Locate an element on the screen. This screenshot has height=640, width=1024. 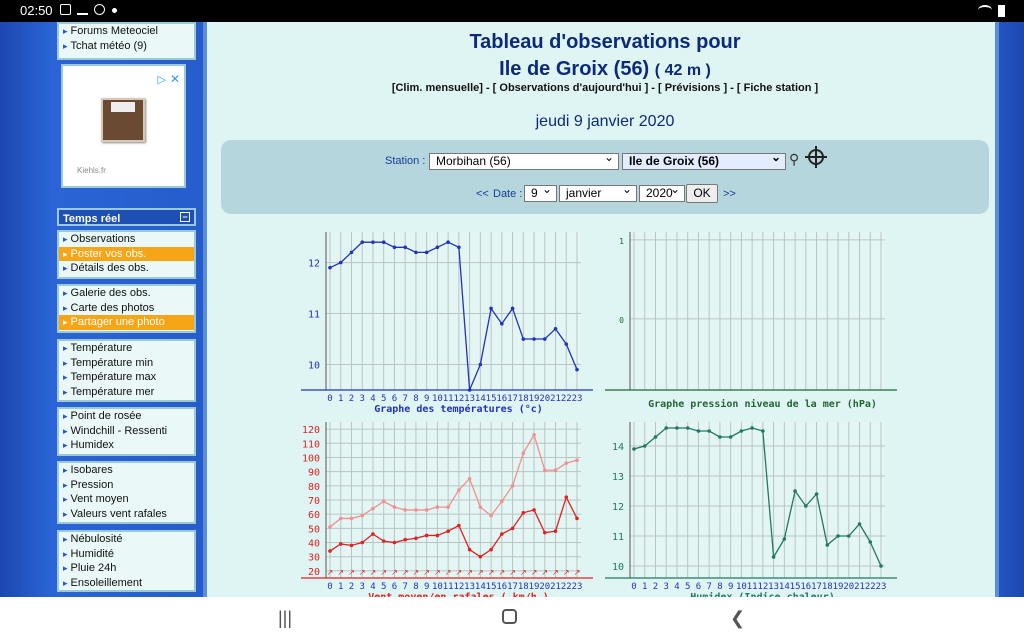
x-tick-label: 14 is located at coordinates (480, 399).